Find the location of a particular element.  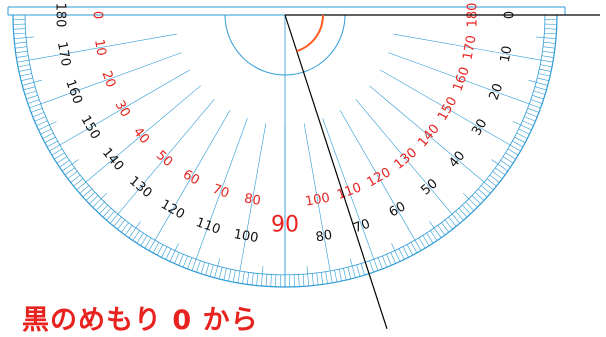

black-scale-label: 60 is located at coordinates (398, 209).